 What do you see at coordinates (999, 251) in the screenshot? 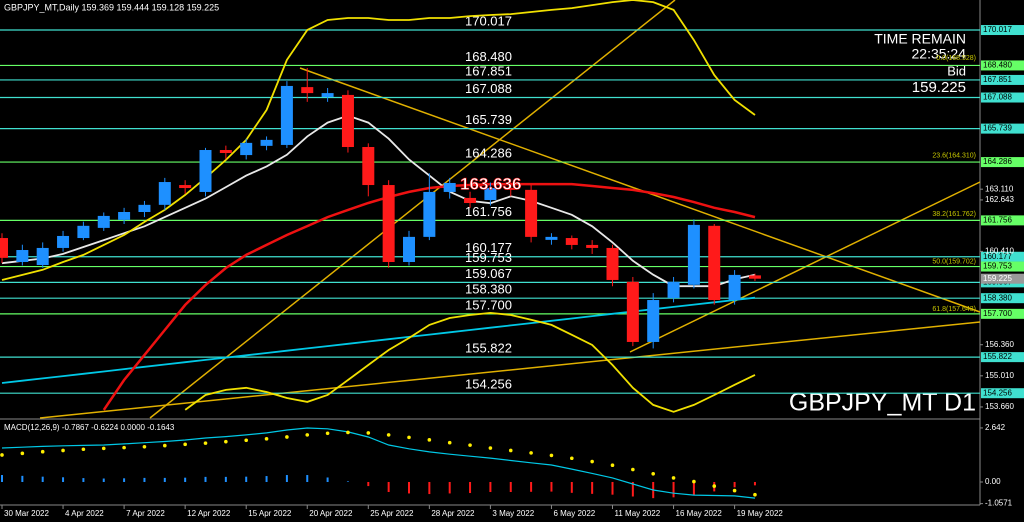
I see `y-tick-label: 160.410` at bounding box center [999, 251].